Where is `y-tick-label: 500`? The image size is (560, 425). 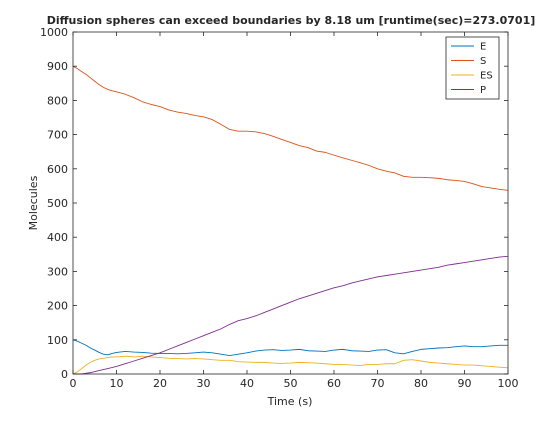
y-tick-label: 500 is located at coordinates (57, 203).